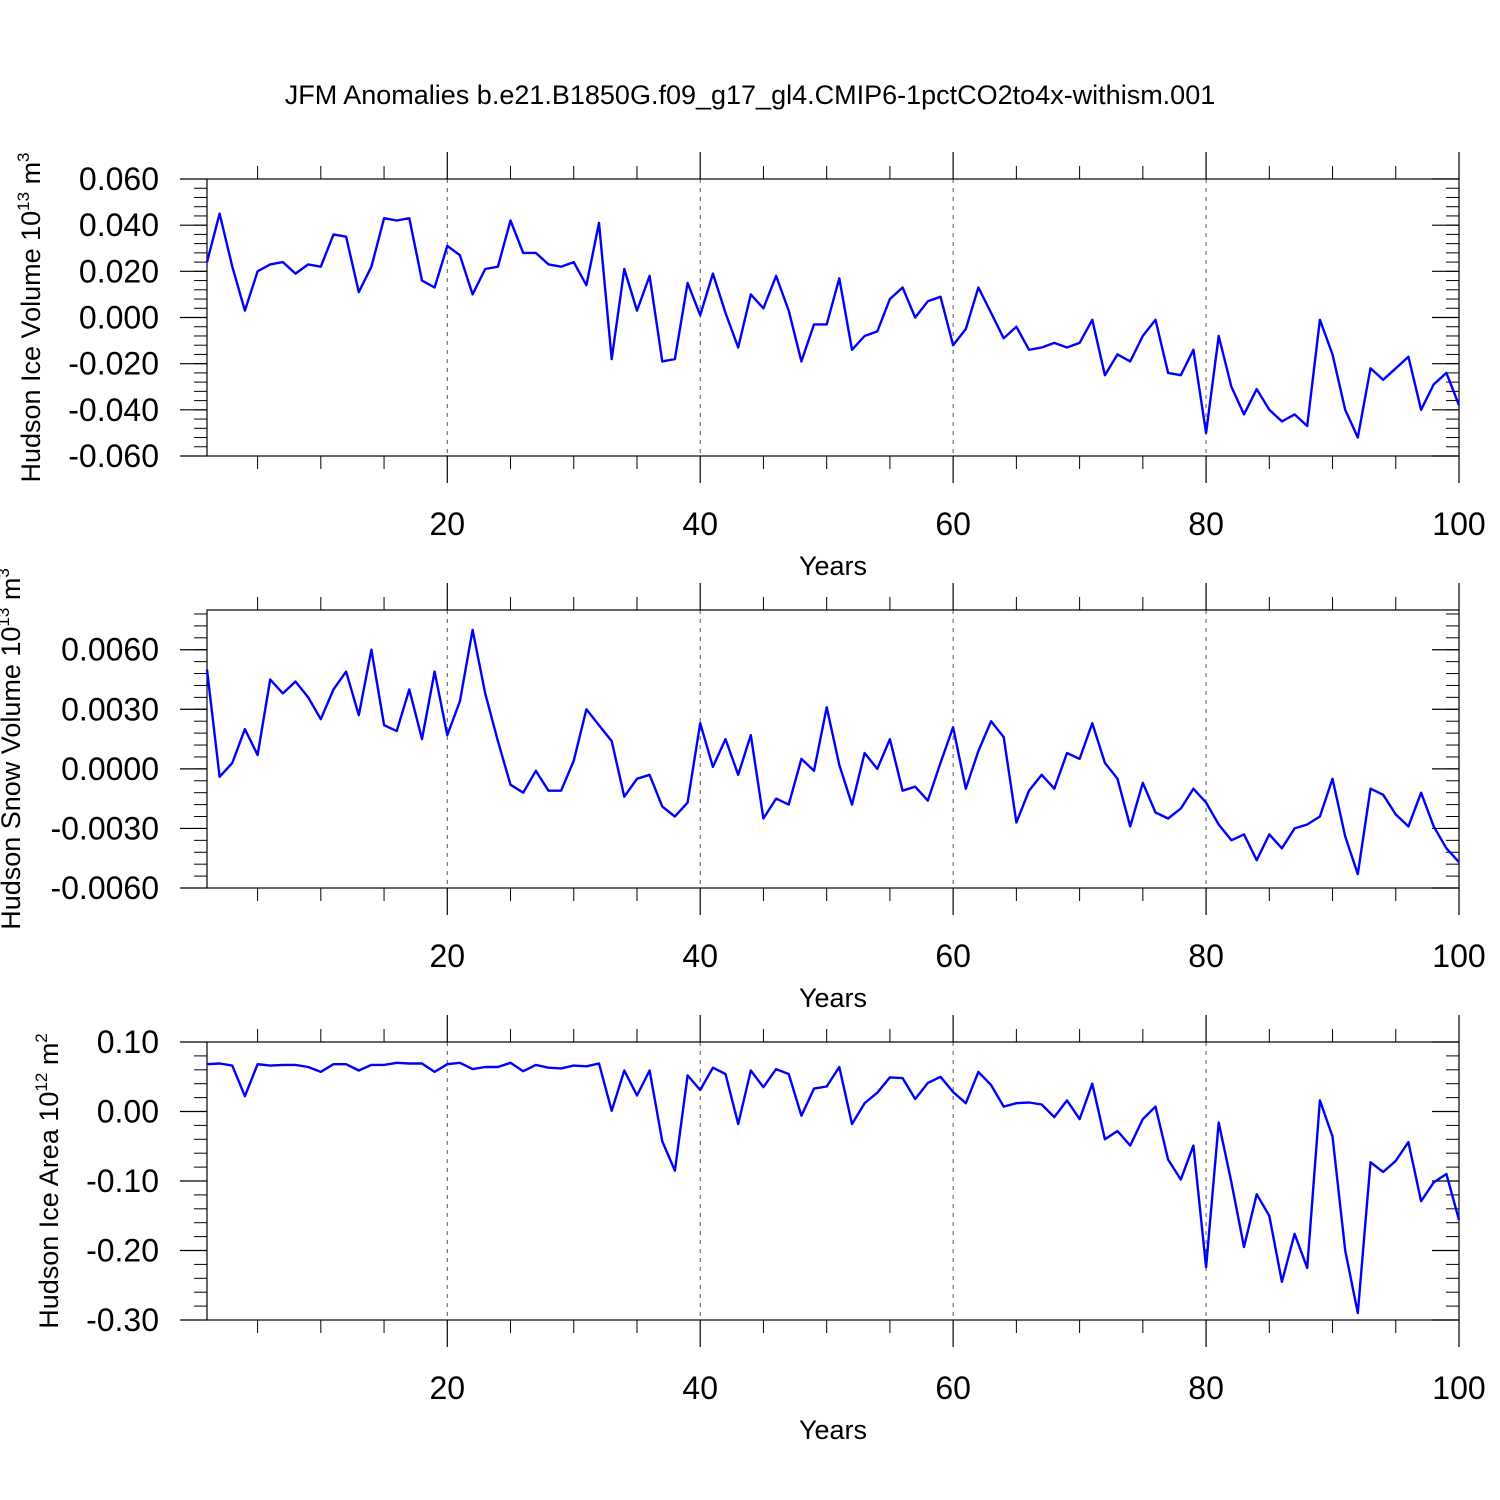 The height and width of the screenshot is (1500, 1500). Describe the element at coordinates (113, 364) in the screenshot. I see `y-tick-label: -0.020` at that location.